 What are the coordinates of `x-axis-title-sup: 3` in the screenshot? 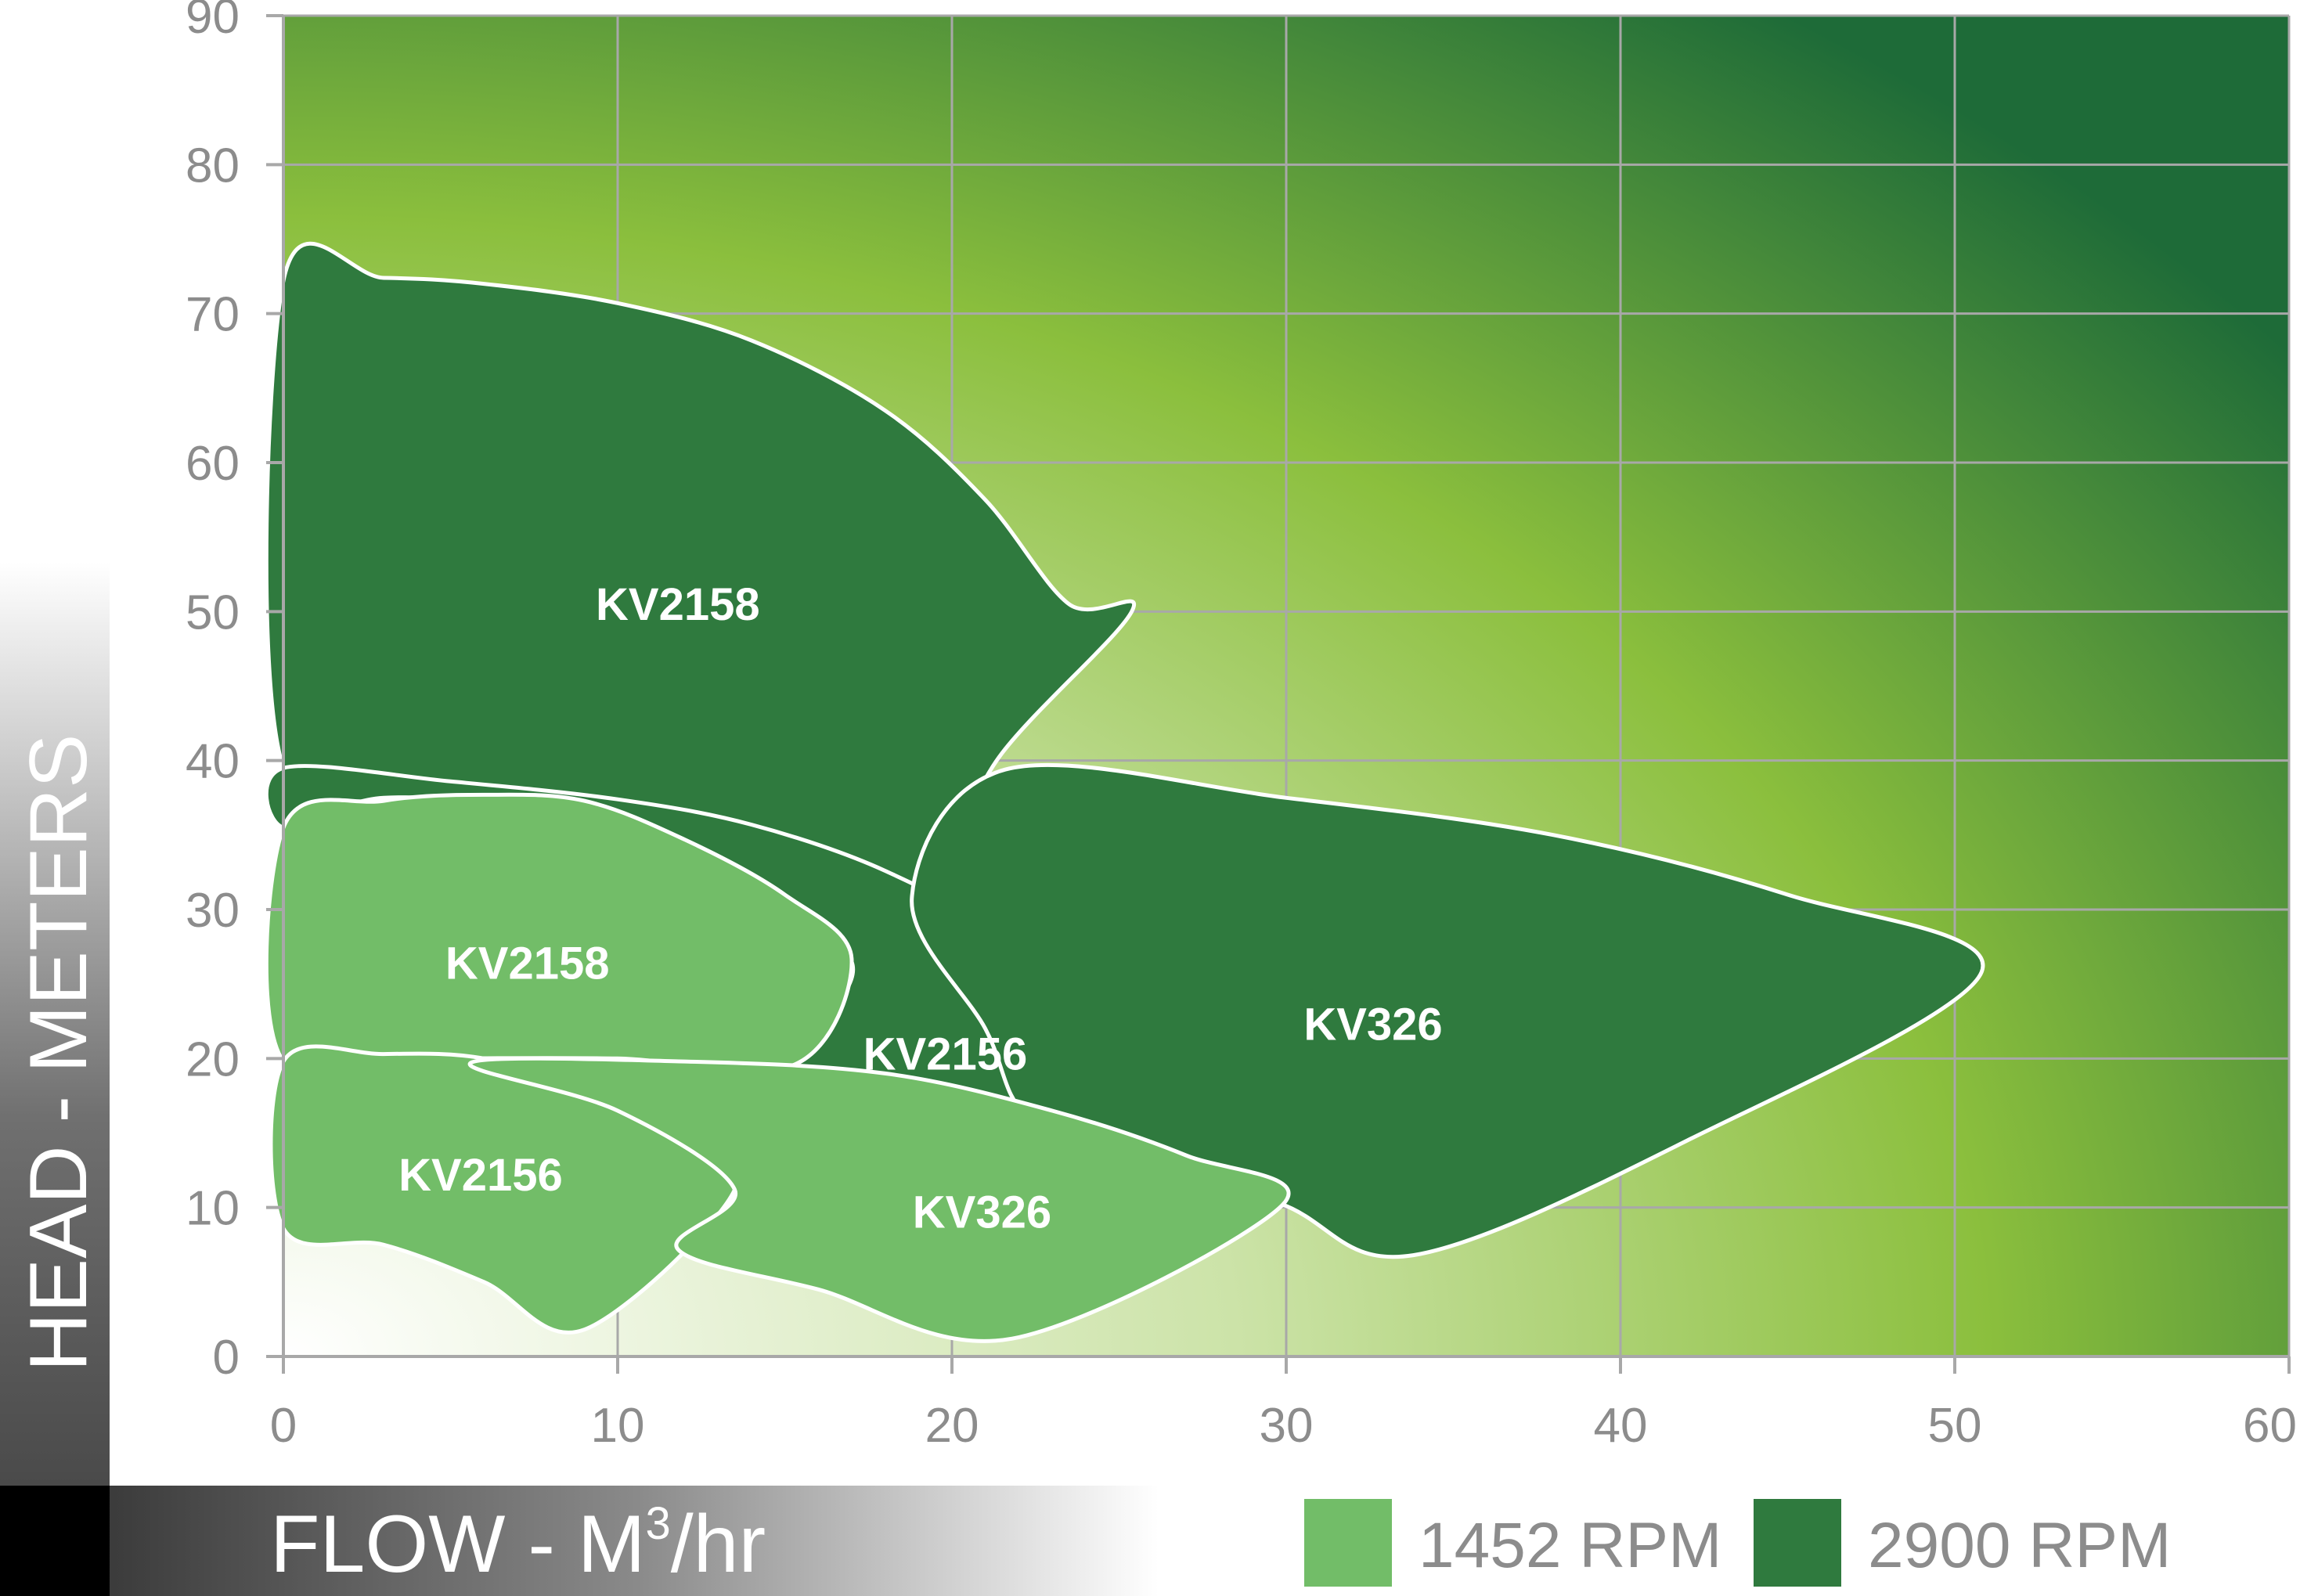 It's located at (657, 1523).